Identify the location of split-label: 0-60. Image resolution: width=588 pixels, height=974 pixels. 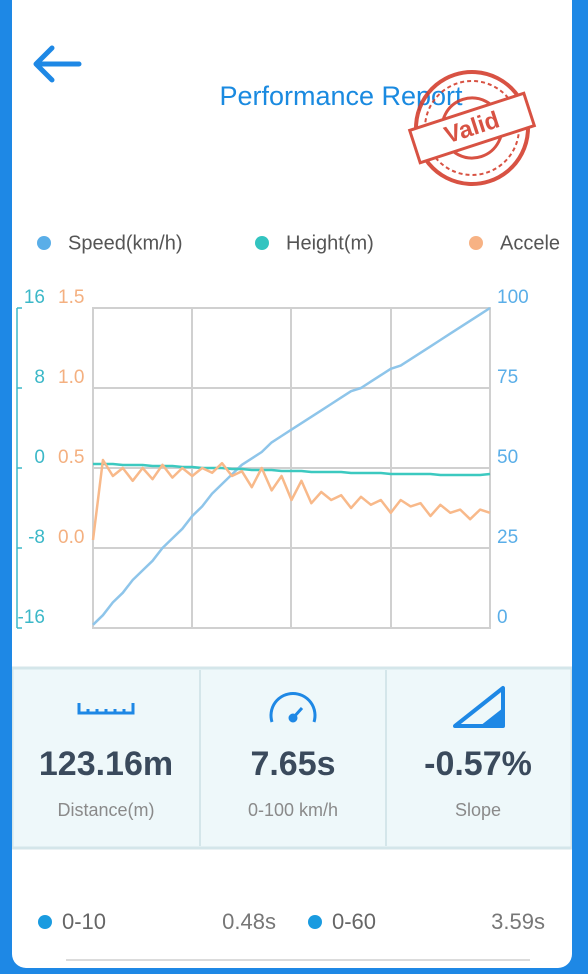
(354, 921).